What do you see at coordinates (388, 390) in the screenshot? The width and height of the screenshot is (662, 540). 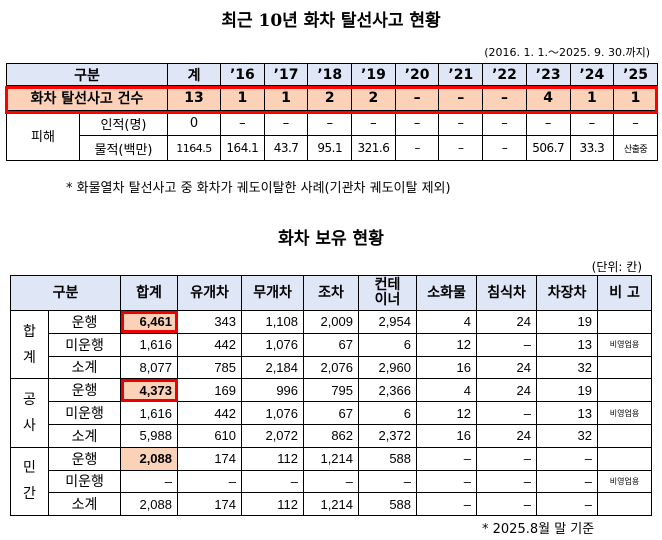 I see `value-cell: 2,366` at bounding box center [388, 390].